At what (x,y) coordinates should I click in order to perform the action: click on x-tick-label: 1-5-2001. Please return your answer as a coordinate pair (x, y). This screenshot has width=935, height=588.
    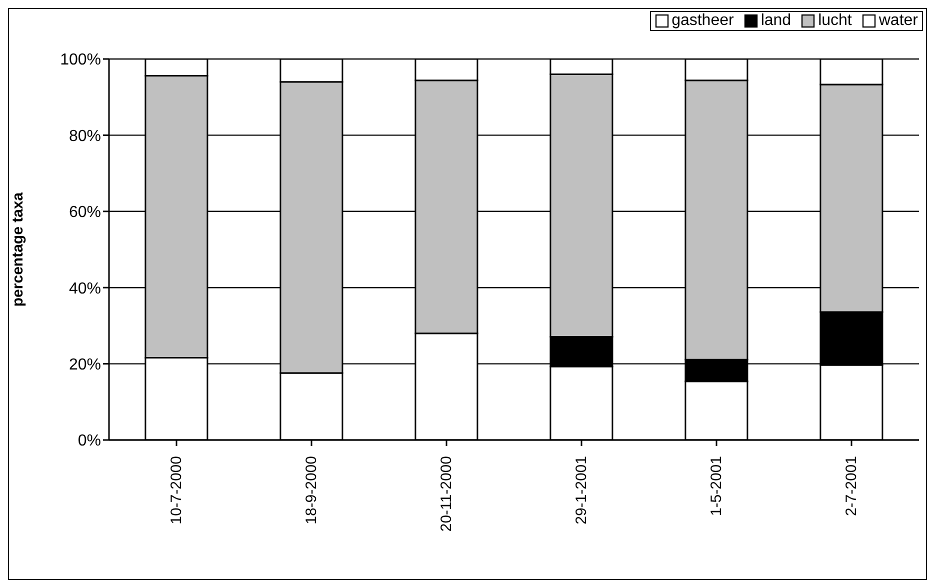
    Looking at the image, I should click on (716, 486).